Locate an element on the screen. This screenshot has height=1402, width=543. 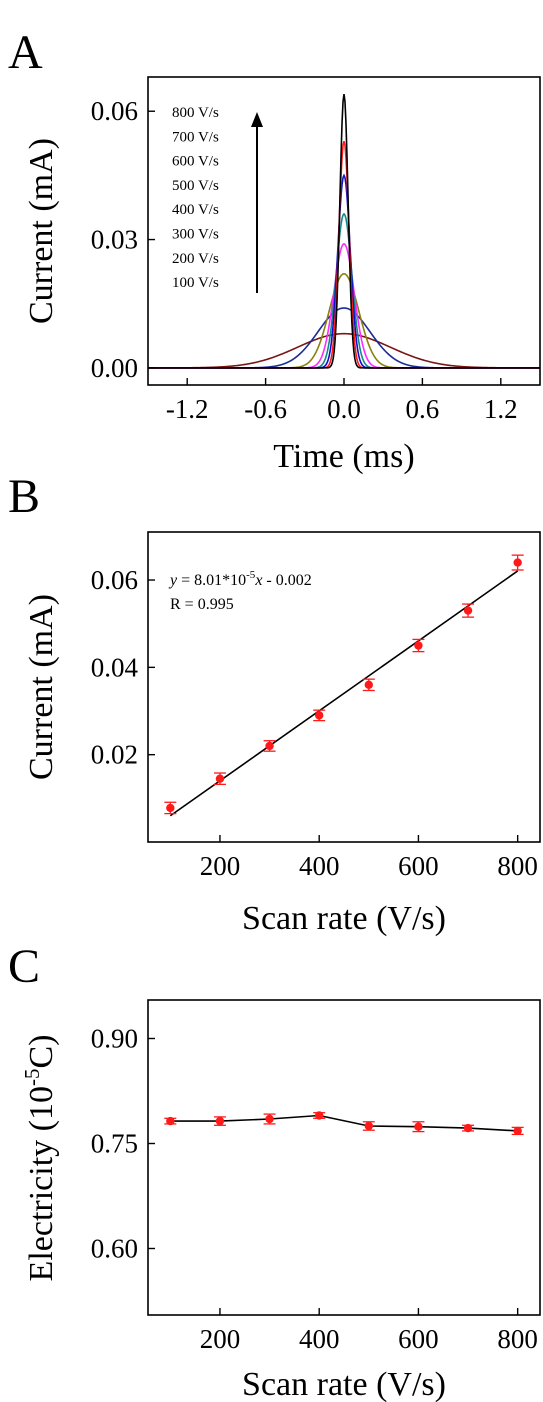
eq-mid: = 8.01*10 is located at coordinates (211, 580).